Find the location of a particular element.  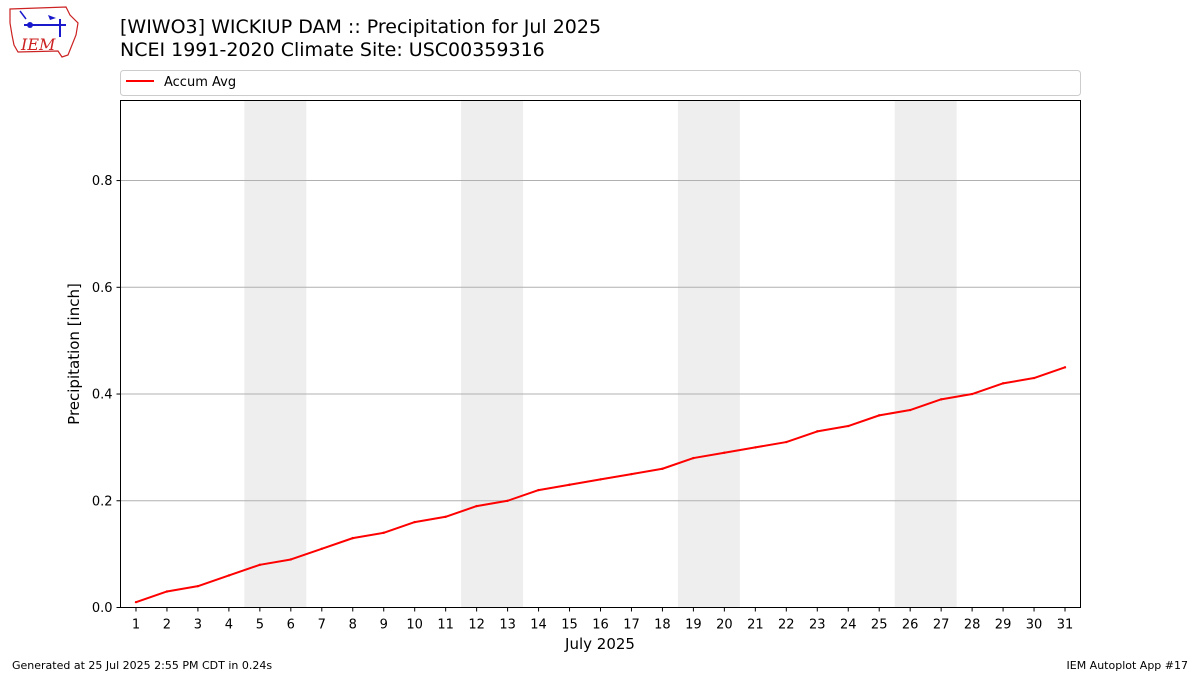

x-tick-label: 12 is located at coordinates (476, 625).